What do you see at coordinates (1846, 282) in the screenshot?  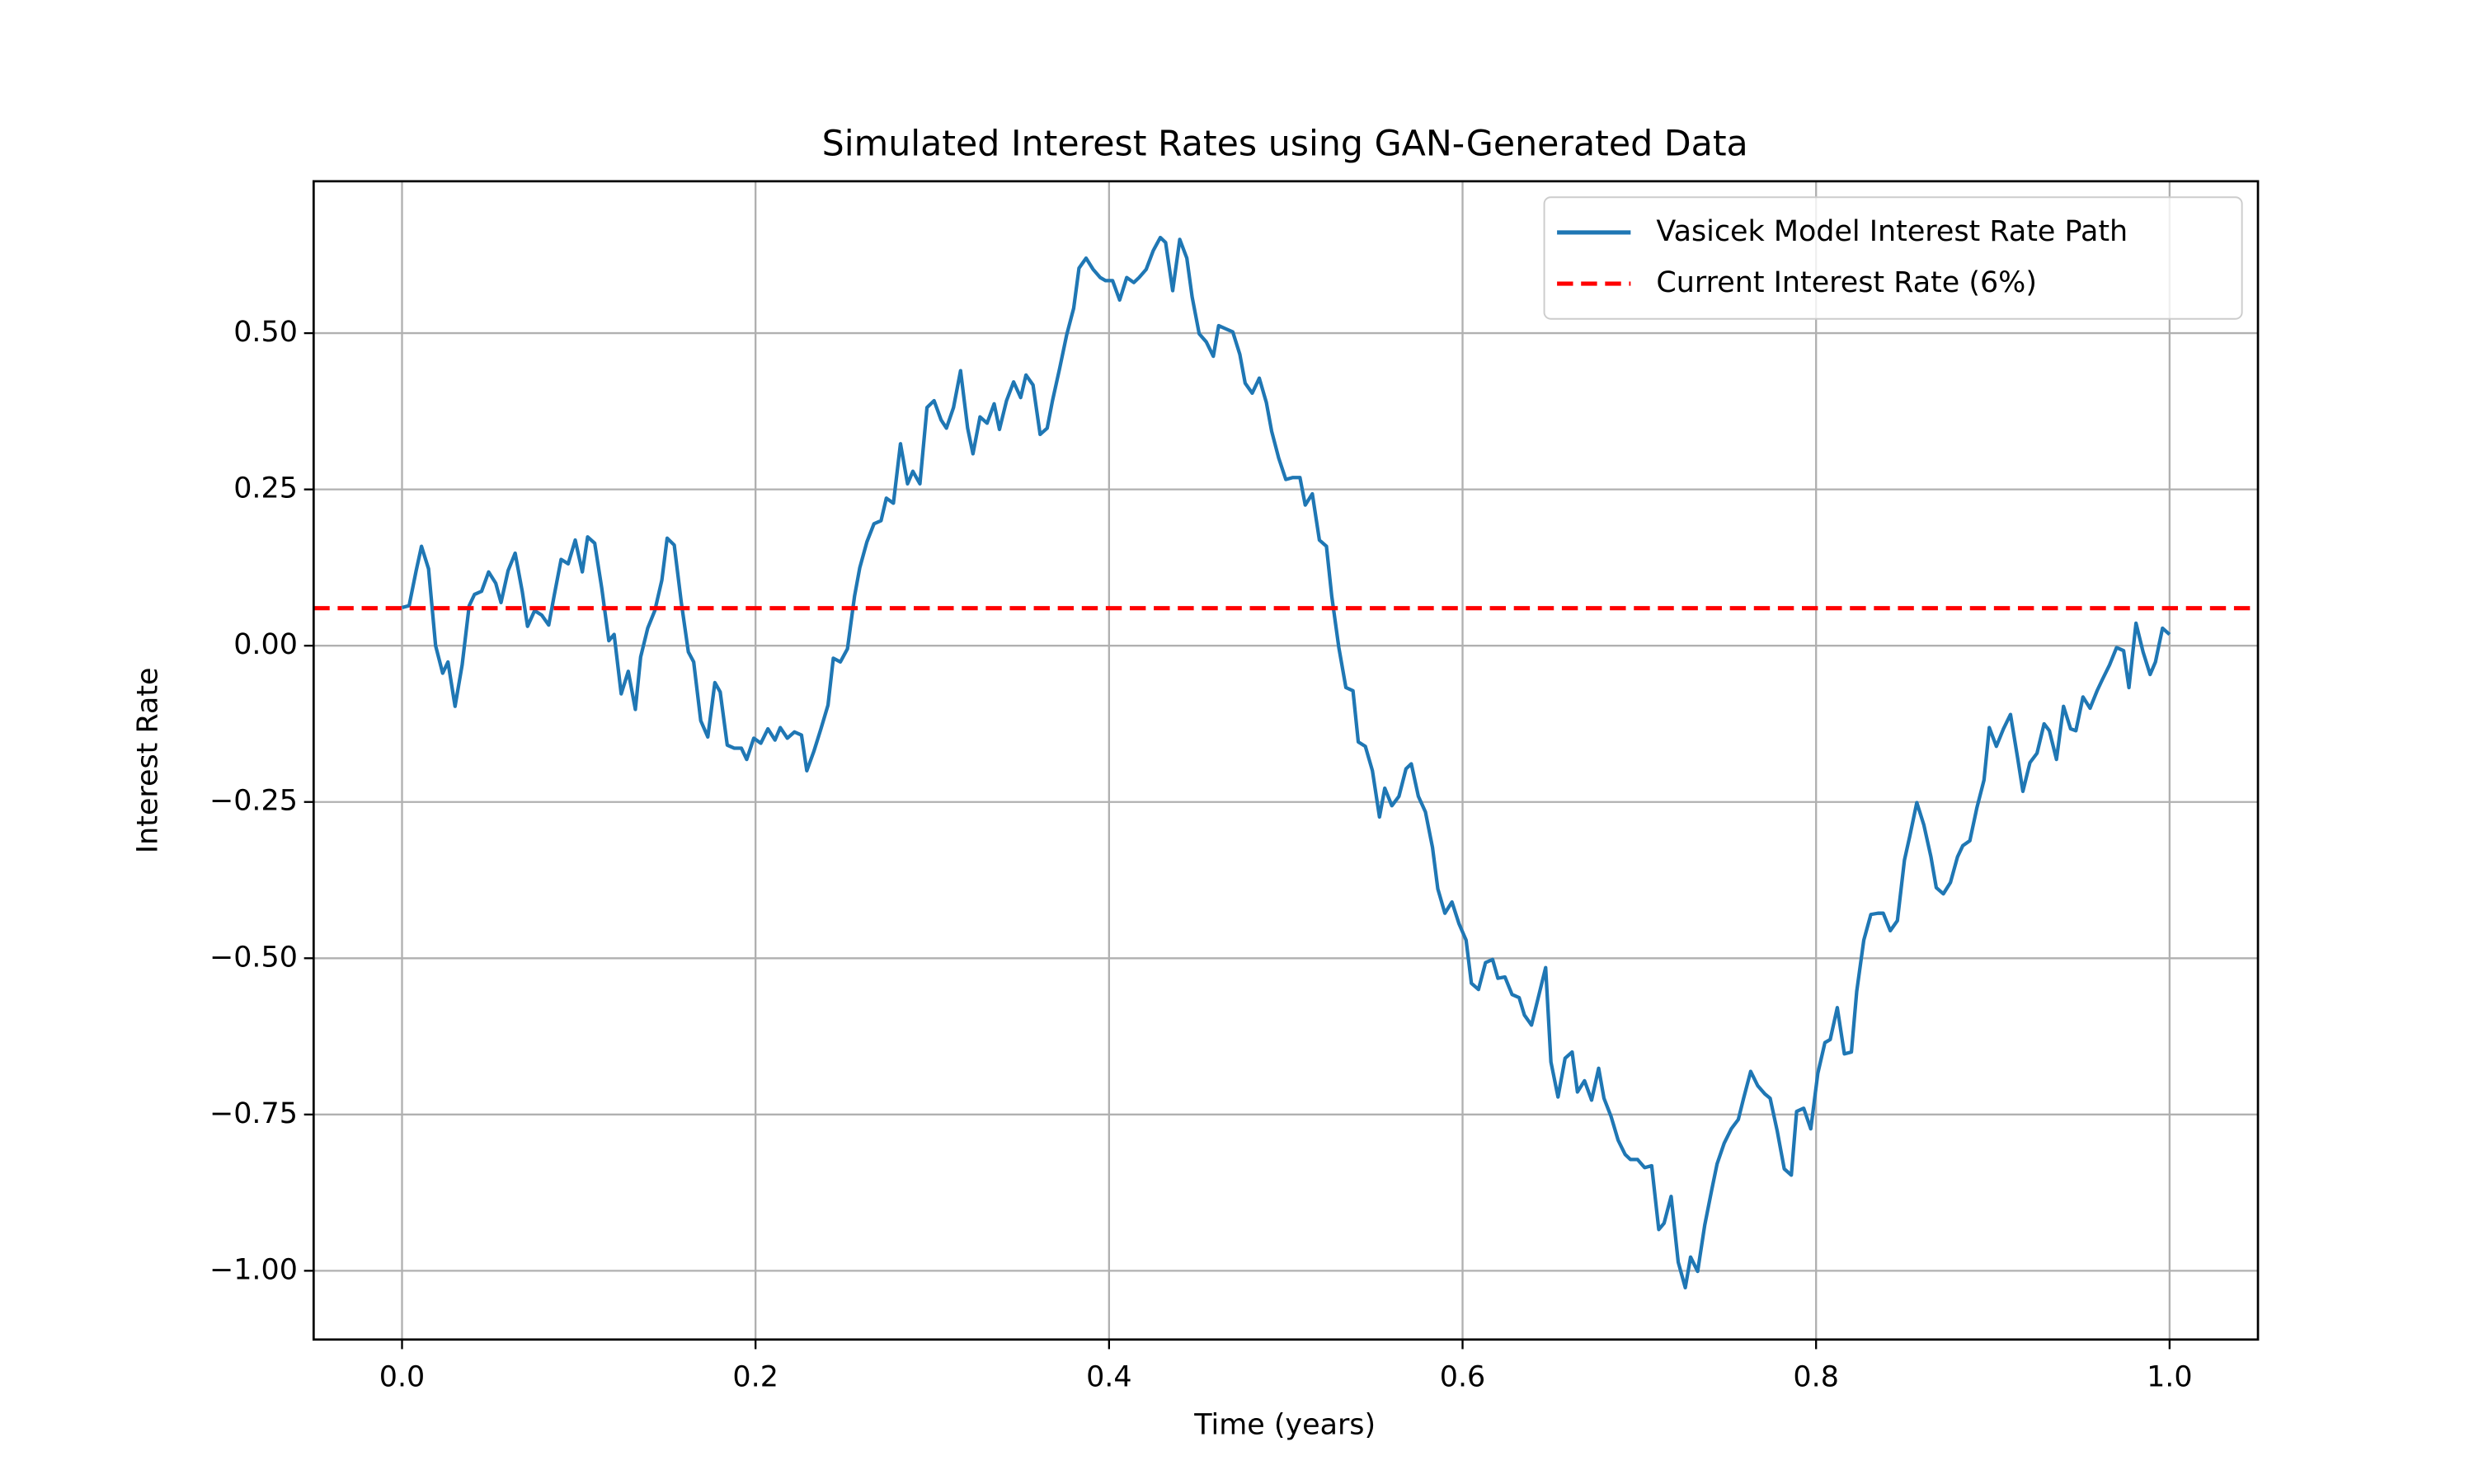 I see `legend-label: Current Interest Rate (6%)` at bounding box center [1846, 282].